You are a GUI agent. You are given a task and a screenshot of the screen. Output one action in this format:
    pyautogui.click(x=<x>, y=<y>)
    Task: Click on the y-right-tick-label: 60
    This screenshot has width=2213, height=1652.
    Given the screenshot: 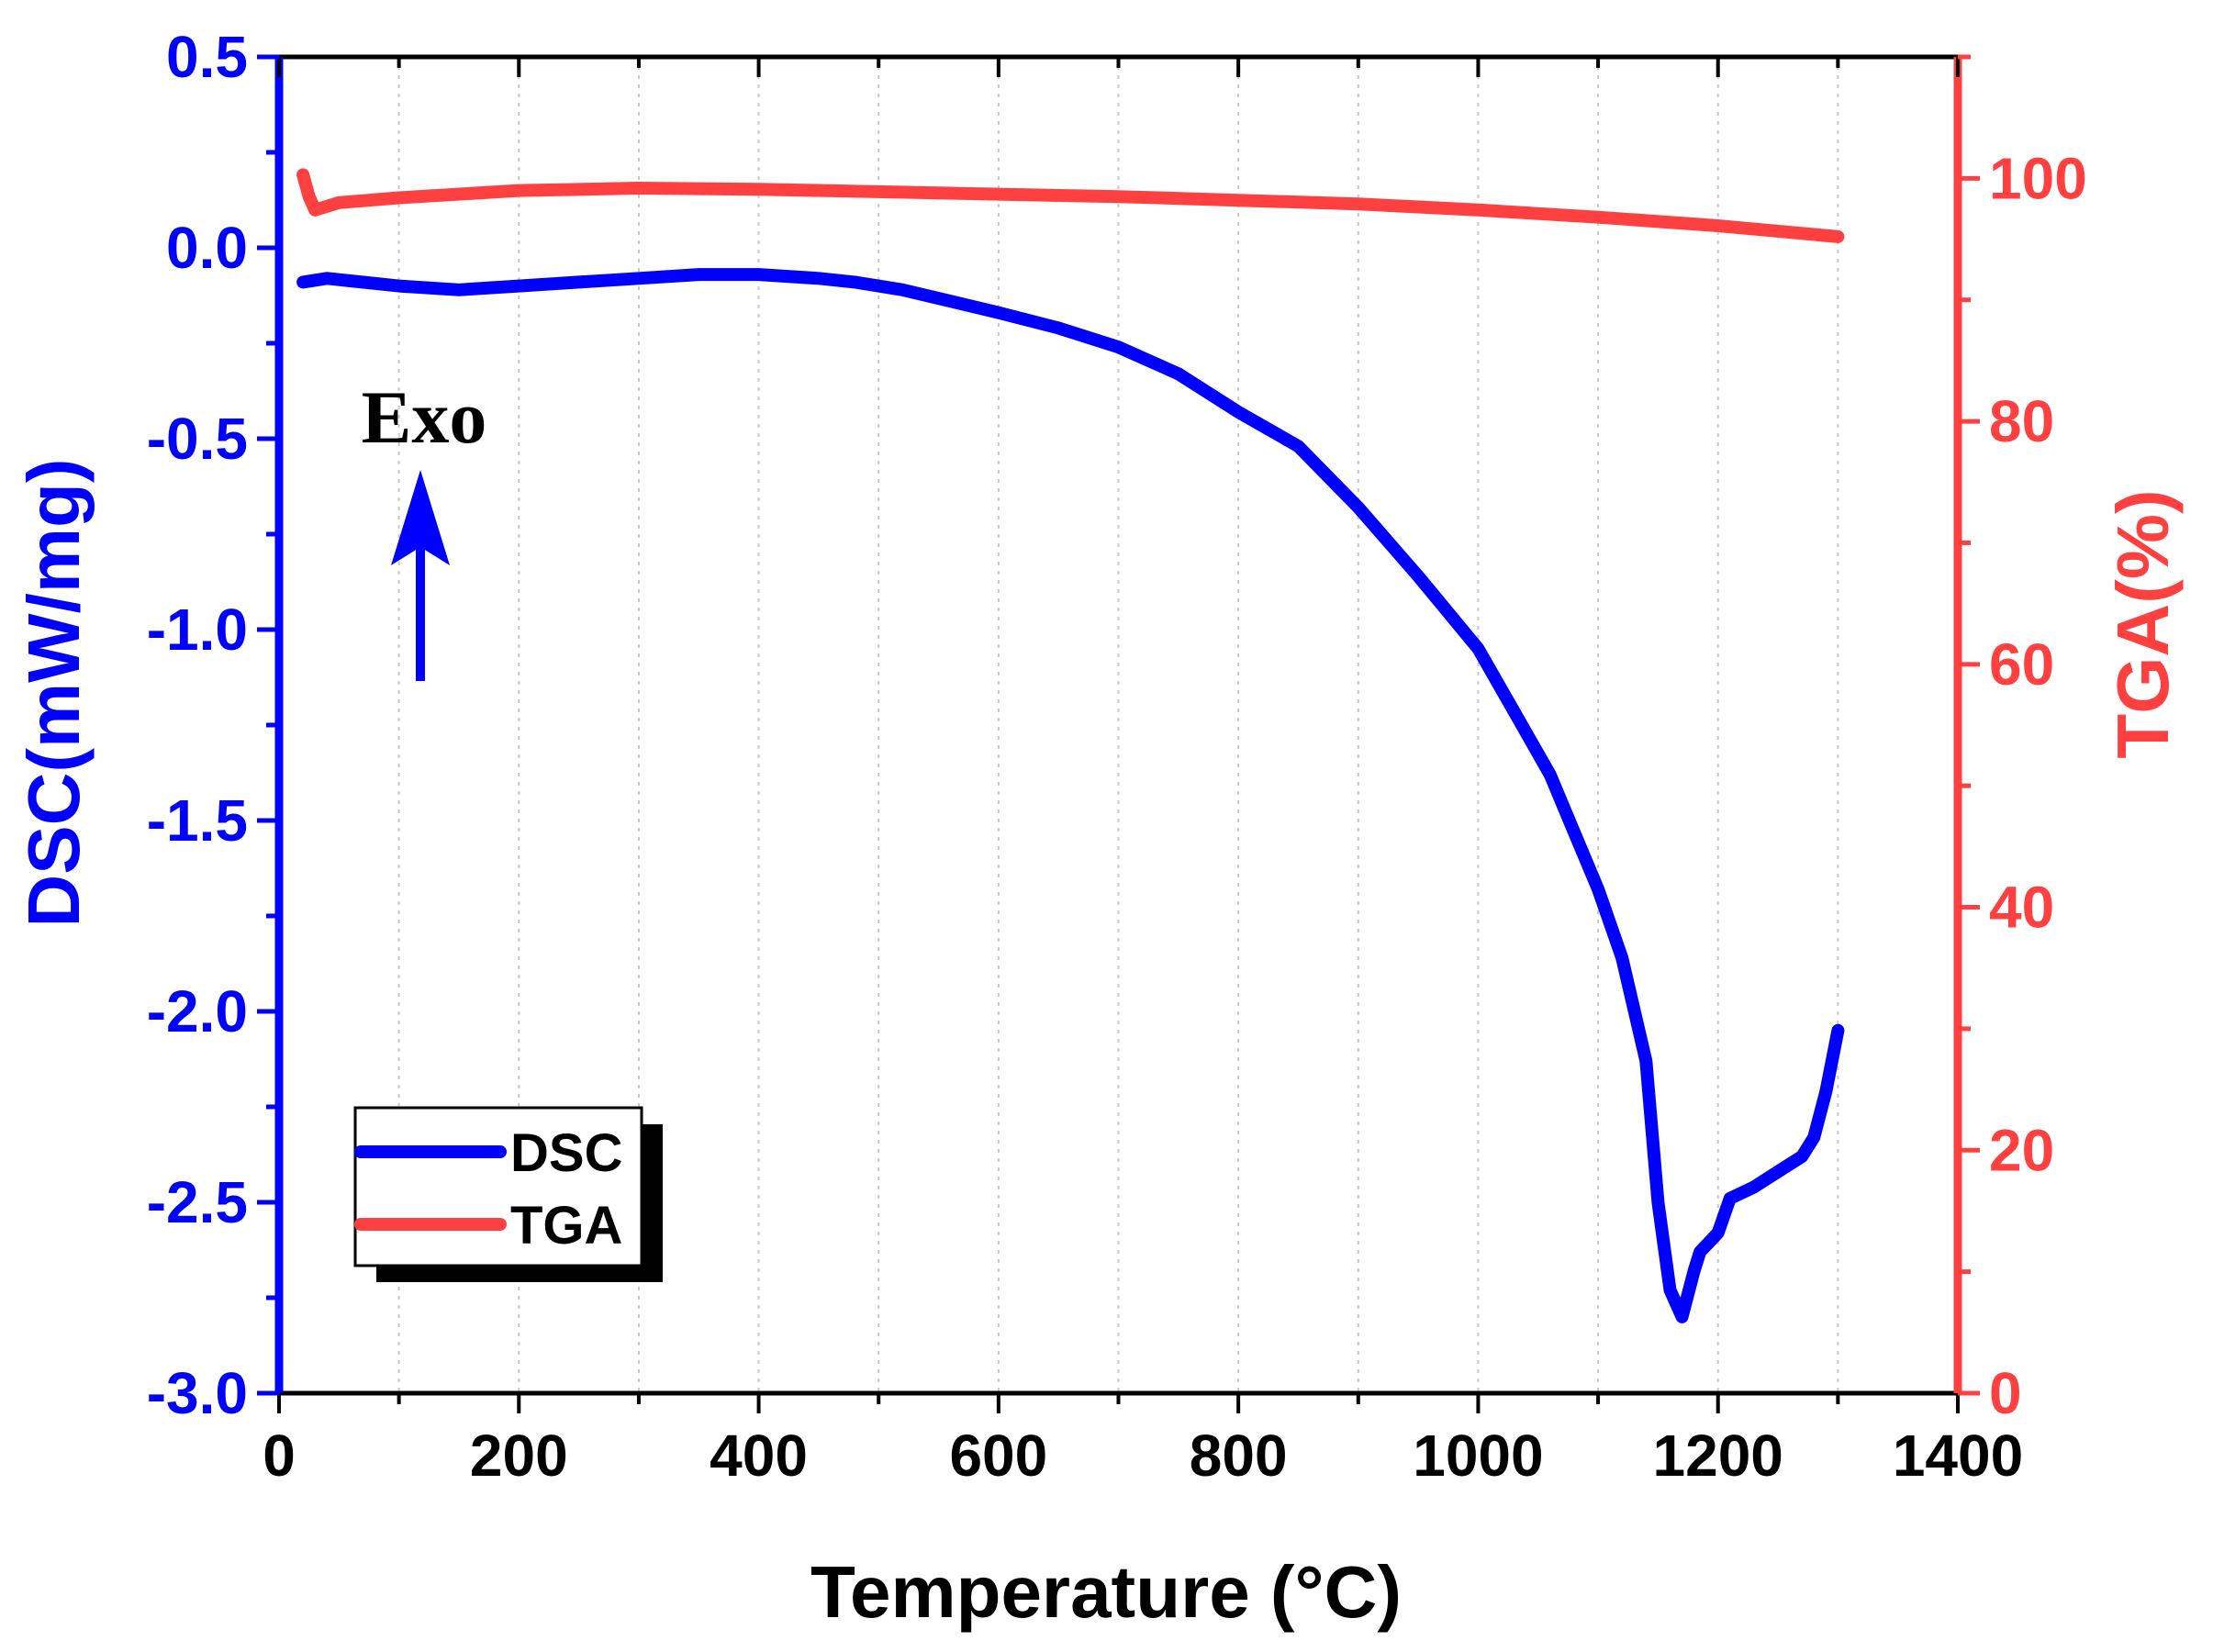 What is the action you would take?
    pyautogui.click(x=2021, y=664)
    